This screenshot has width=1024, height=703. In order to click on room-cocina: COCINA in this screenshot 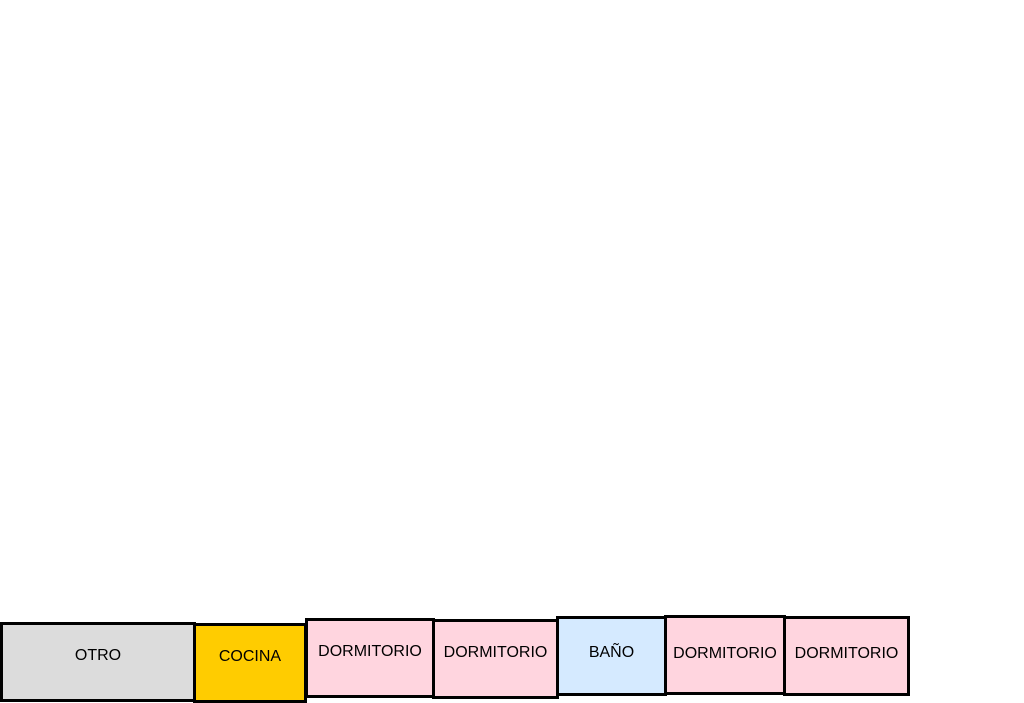, I will do `click(250, 663)`.